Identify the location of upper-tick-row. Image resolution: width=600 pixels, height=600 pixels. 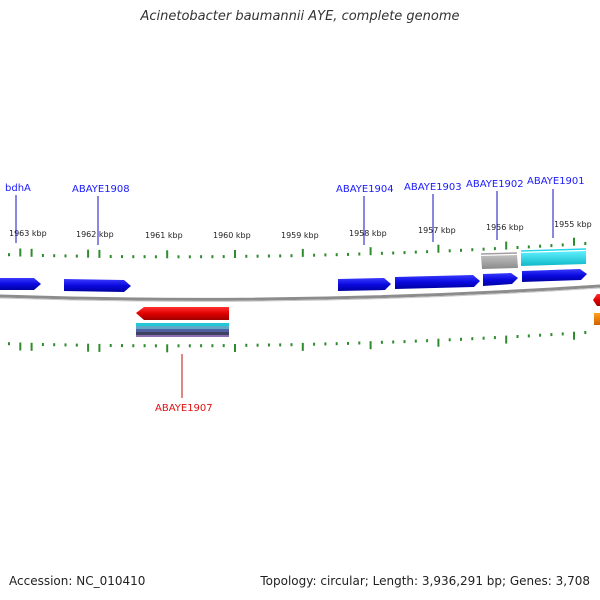
(297, 248).